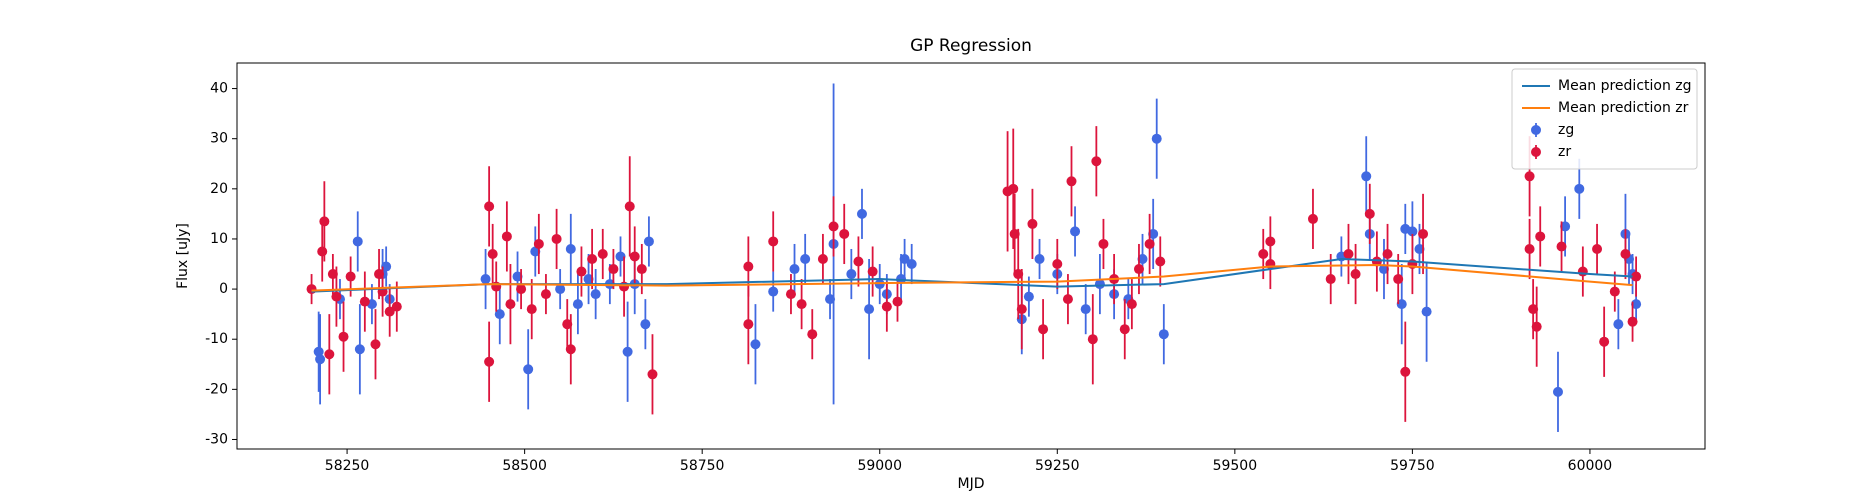 The width and height of the screenshot is (1875, 500). I want to click on x-tick-label: 59500, so click(1235, 466).